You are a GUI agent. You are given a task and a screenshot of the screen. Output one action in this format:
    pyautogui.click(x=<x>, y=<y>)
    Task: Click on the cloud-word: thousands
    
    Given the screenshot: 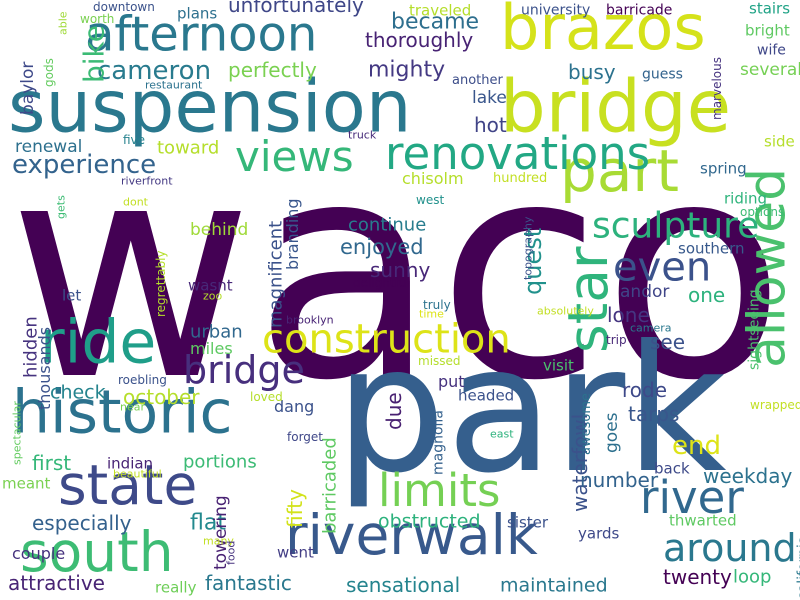 What is the action you would take?
    pyautogui.click(x=44, y=368)
    